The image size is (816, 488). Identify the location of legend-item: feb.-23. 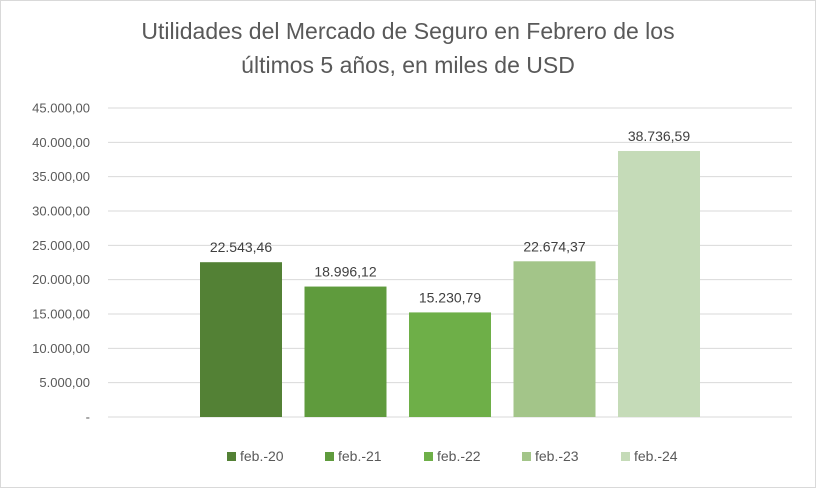
(550, 456).